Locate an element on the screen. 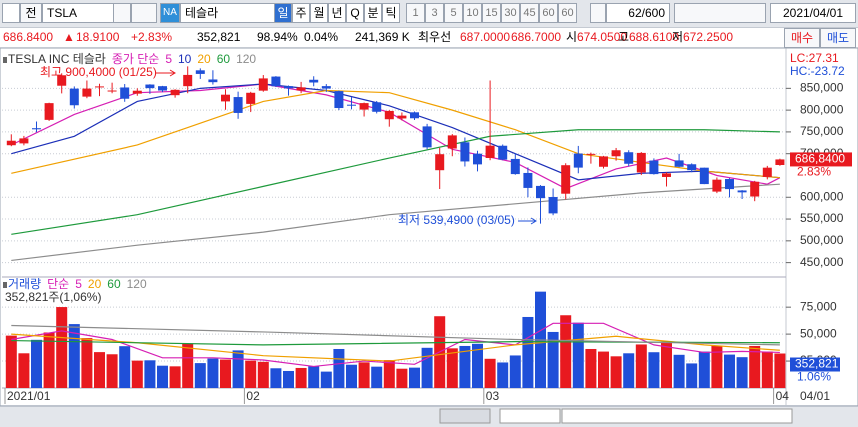 Image resolution: width=858 pixels, height=427 pixels. date: 2021/04/01 is located at coordinates (813, 13).